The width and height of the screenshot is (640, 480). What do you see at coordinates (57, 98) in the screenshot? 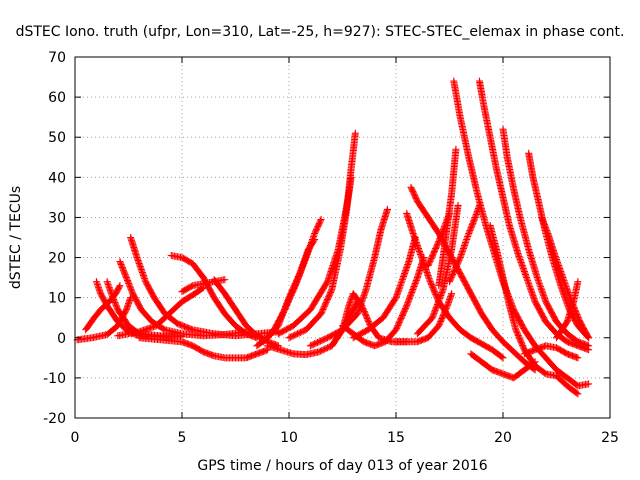
I see `y-tick-label: 60` at bounding box center [57, 98].